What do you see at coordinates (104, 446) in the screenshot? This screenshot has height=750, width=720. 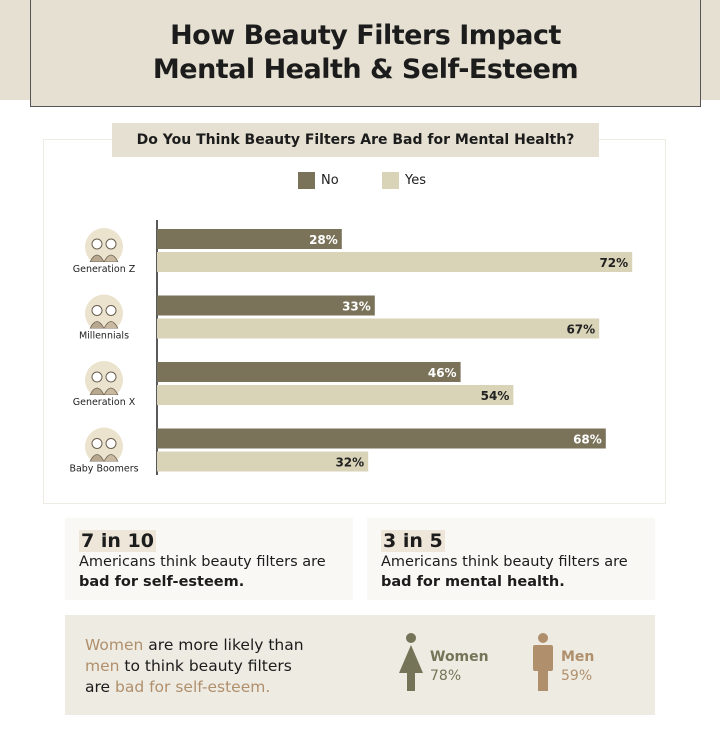 I see `avatar-baby-boomers` at bounding box center [104, 446].